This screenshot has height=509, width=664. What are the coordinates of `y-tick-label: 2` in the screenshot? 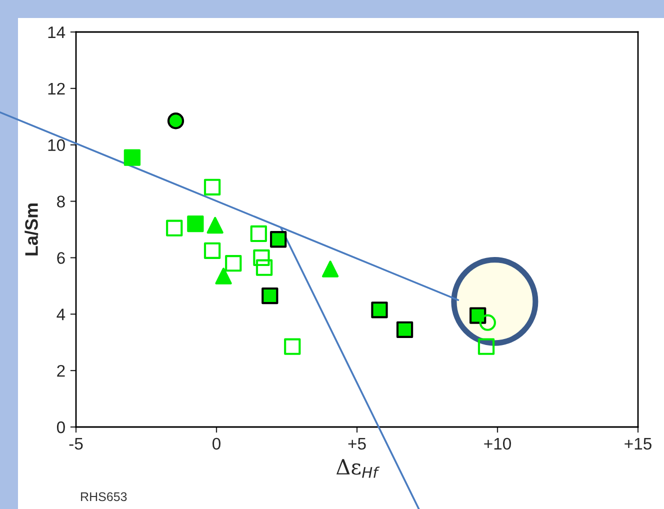 It's located at (61, 370).